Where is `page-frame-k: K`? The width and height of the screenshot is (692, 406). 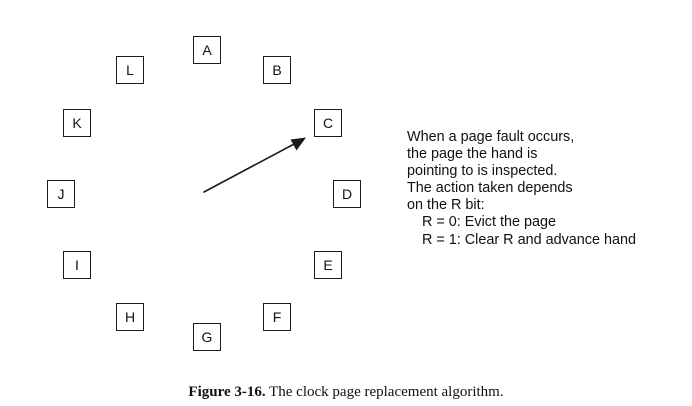
page-frame-k: K is located at coordinates (77, 123).